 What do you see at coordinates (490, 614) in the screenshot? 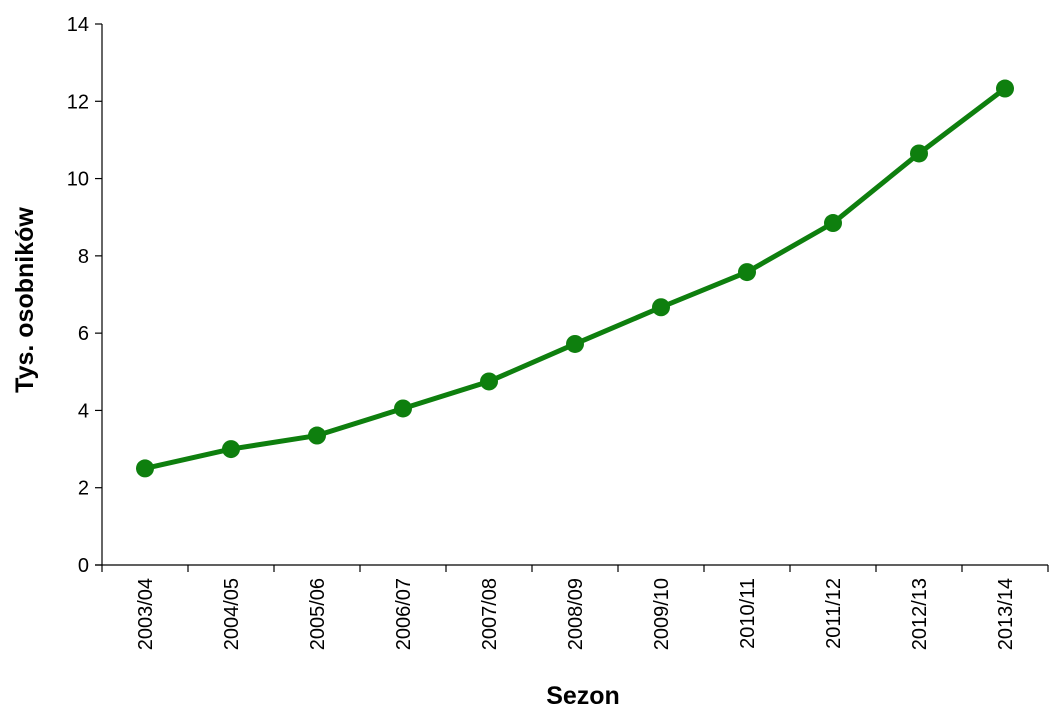
I see `x-tick-label: 2007/08` at bounding box center [490, 614].